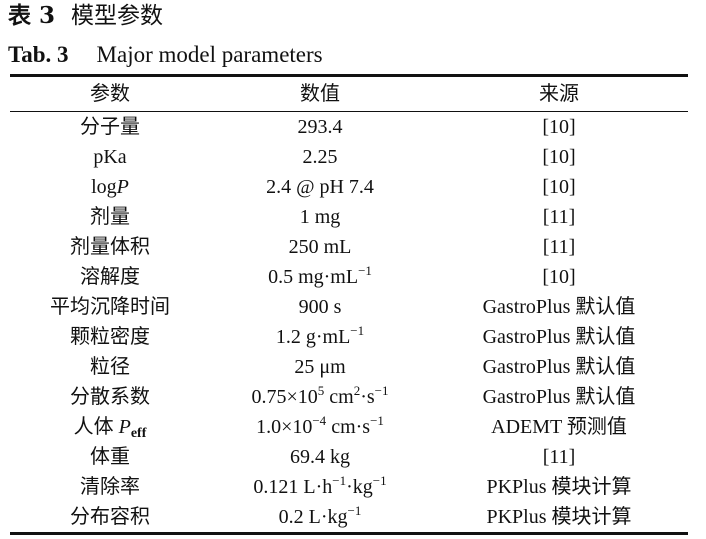 Image resolution: width=706 pixels, height=539 pixels. I want to click on cell-param: 分散系数, so click(110, 397).